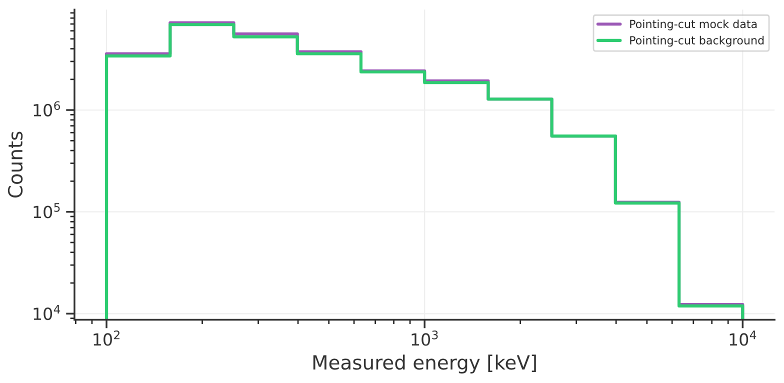  What do you see at coordinates (424, 364) in the screenshot?
I see `x-axis-title: Measured energy [keV]` at bounding box center [424, 364].